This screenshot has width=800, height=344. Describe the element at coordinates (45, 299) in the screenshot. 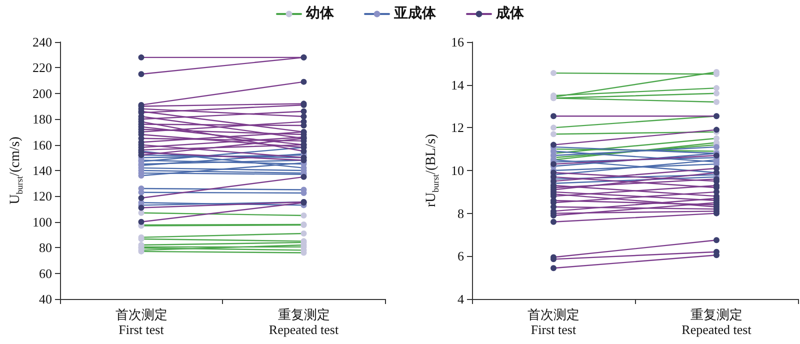

I see `y-tick-label: 40` at that location.